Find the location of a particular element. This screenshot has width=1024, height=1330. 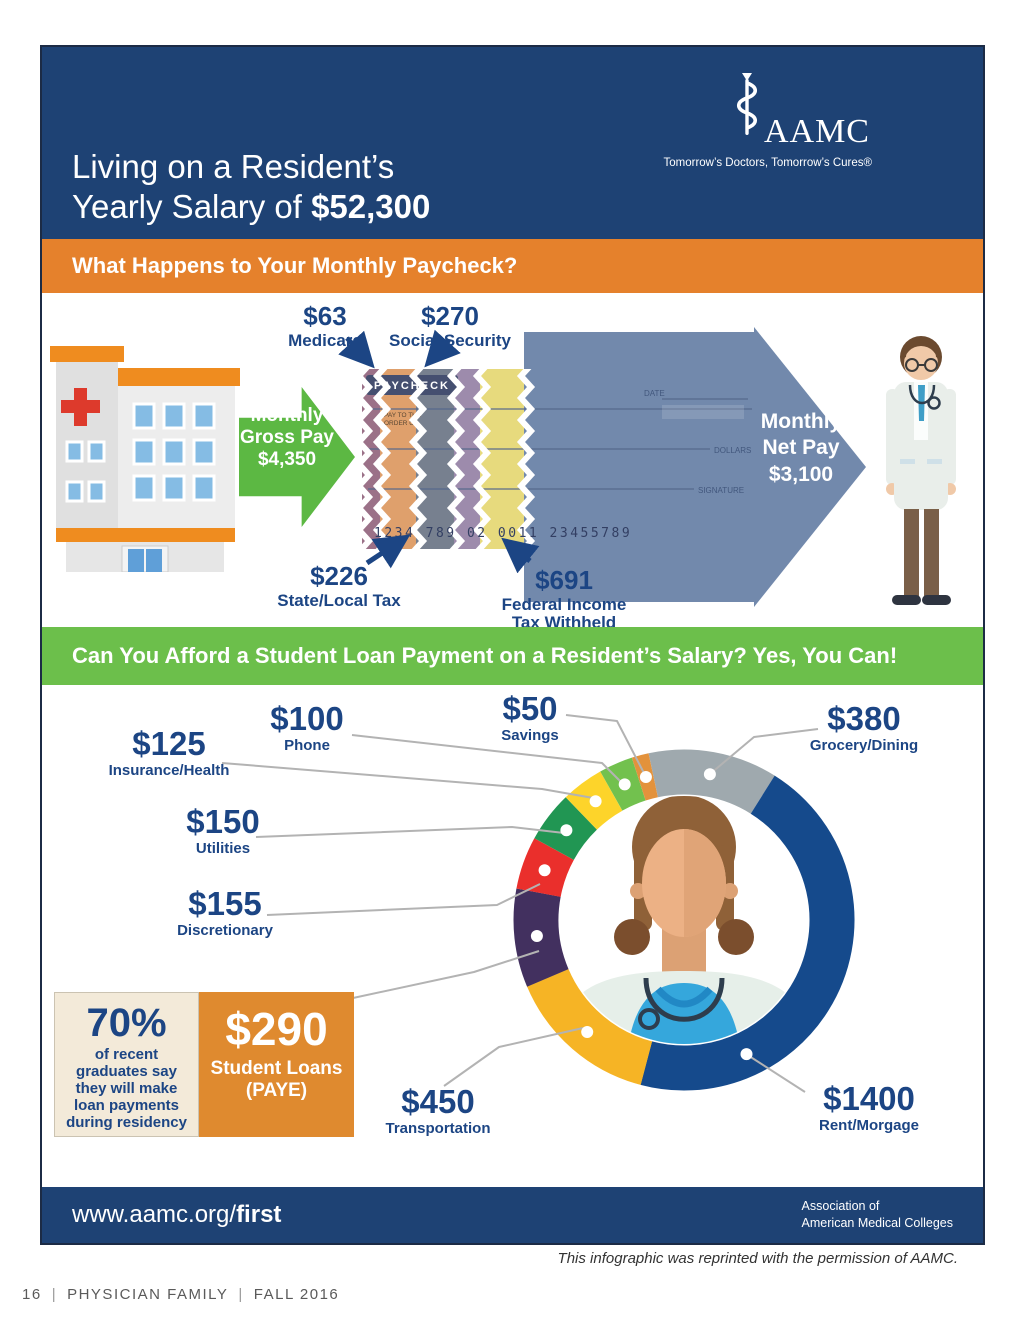

check-micr-digits: 1234 789 02 0011 23455789 is located at coordinates (503, 533).